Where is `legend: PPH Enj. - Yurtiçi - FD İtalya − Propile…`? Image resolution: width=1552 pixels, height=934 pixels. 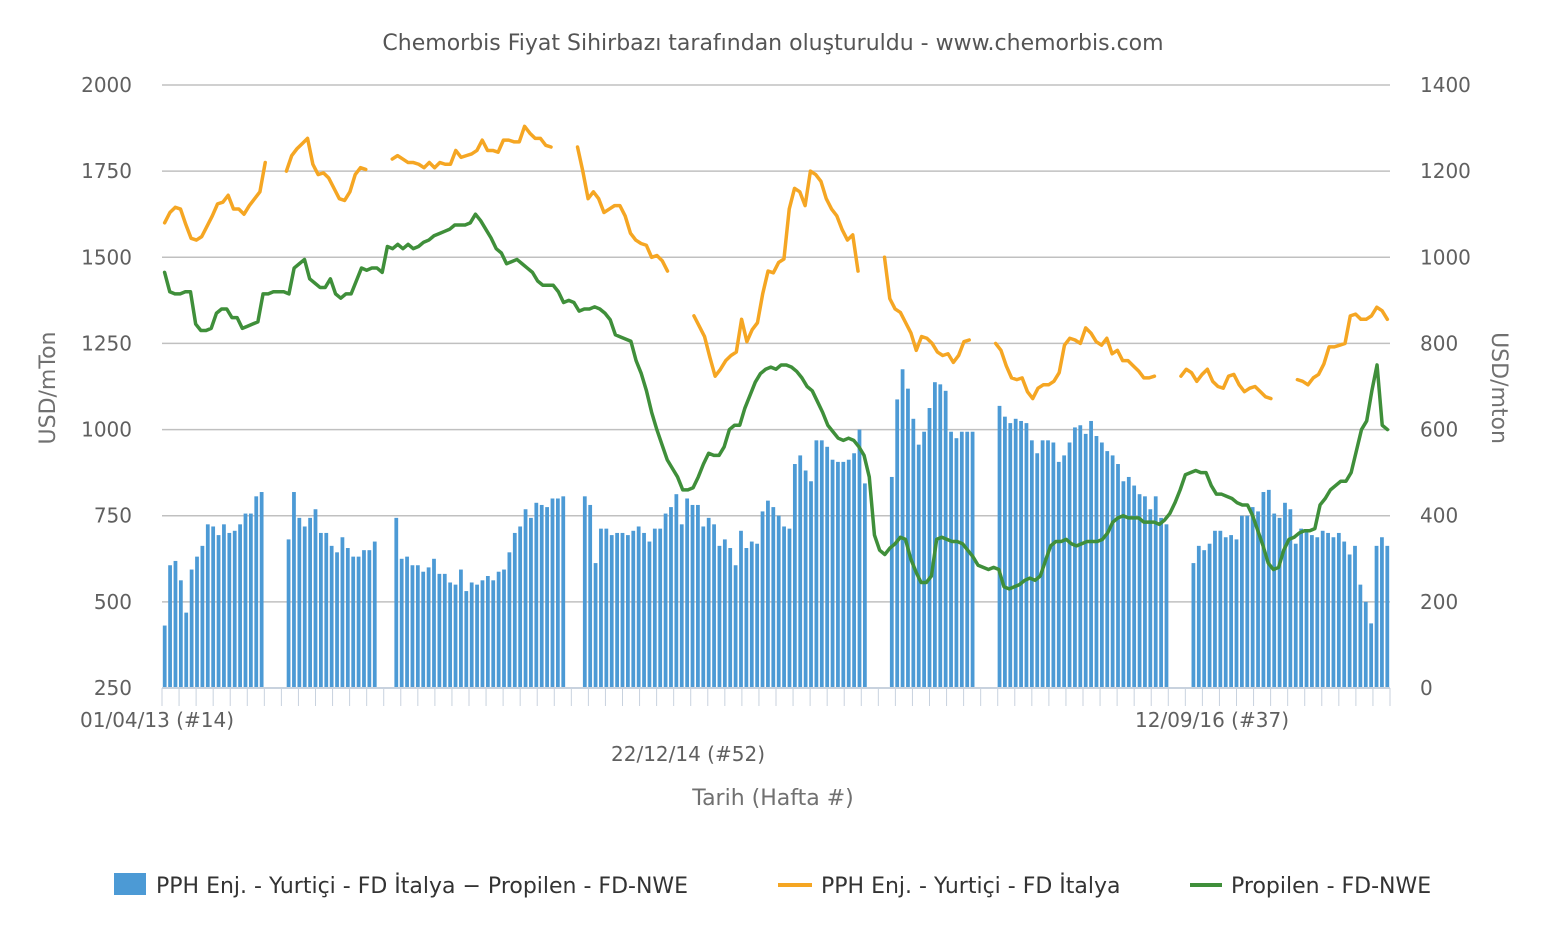 legend: PPH Enj. - Yurtiçi - FD İtalya − Propile… is located at coordinates (772, 886).